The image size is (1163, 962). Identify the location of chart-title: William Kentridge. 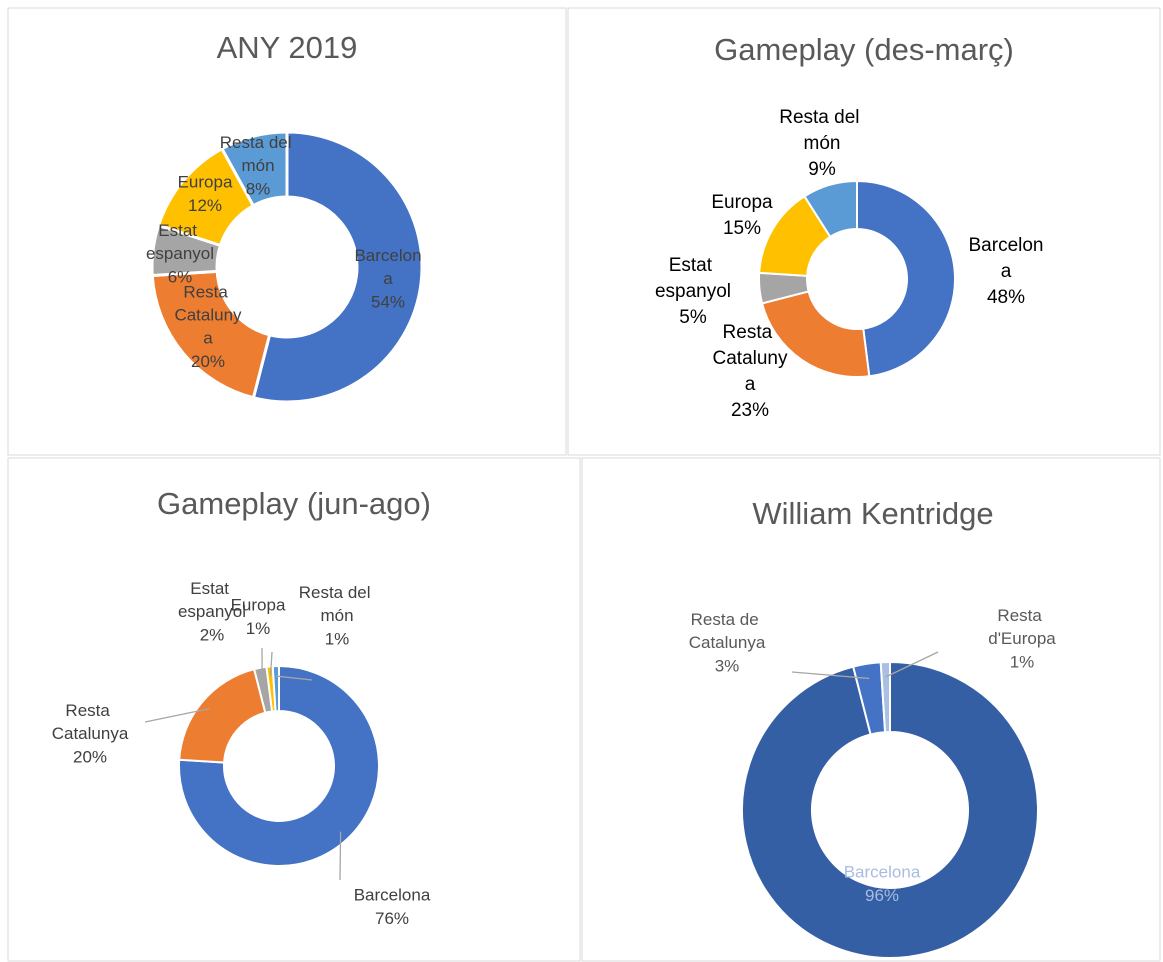
(872, 513).